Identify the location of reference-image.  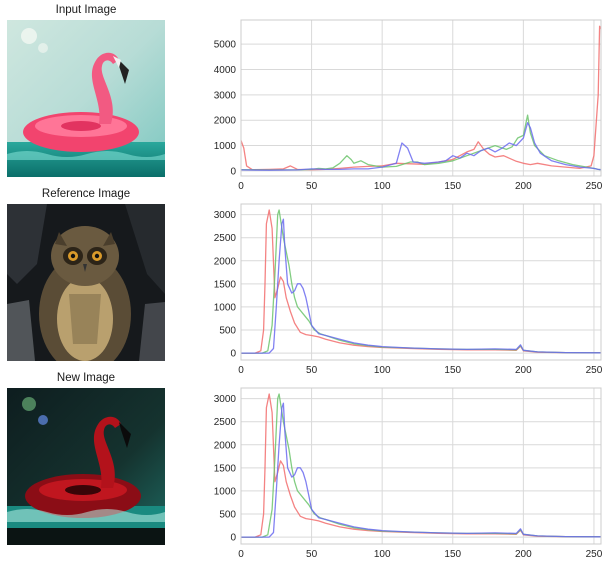
(86, 282).